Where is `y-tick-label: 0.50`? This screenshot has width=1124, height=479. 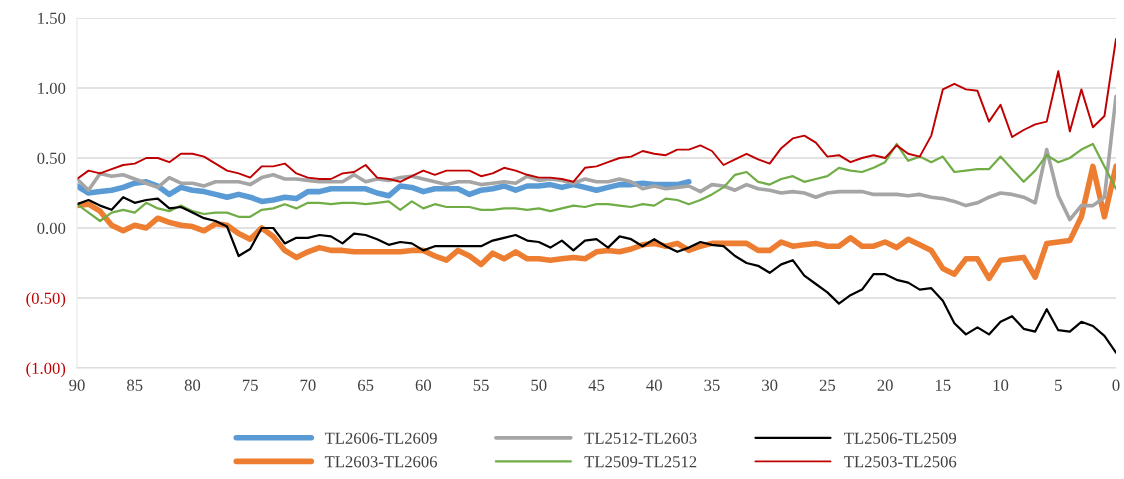 y-tick-label: 0.50 is located at coordinates (51, 158).